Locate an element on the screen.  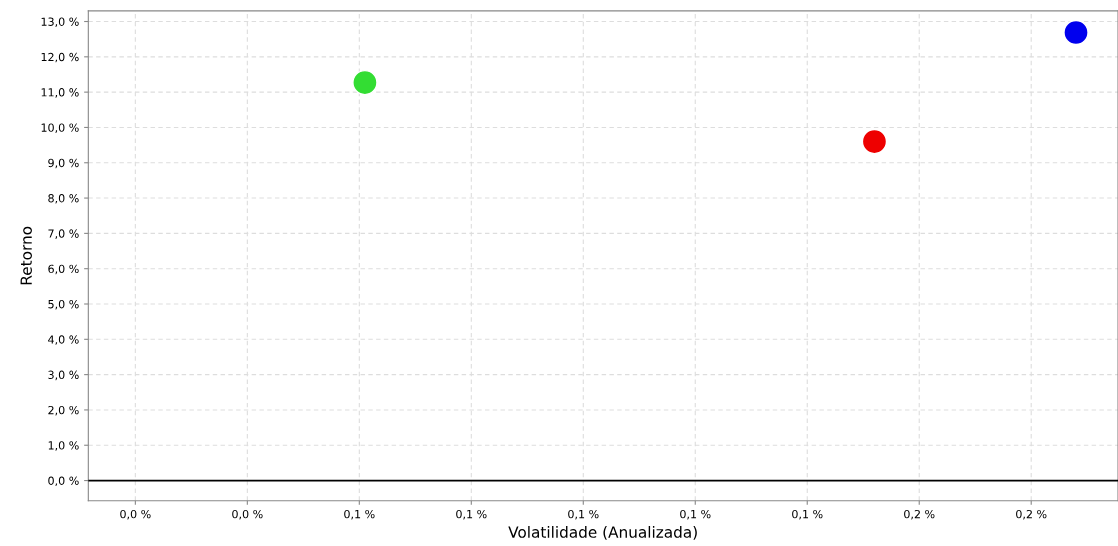
x-axis-title: Volatilidade (Anualizada) is located at coordinates (602, 533).